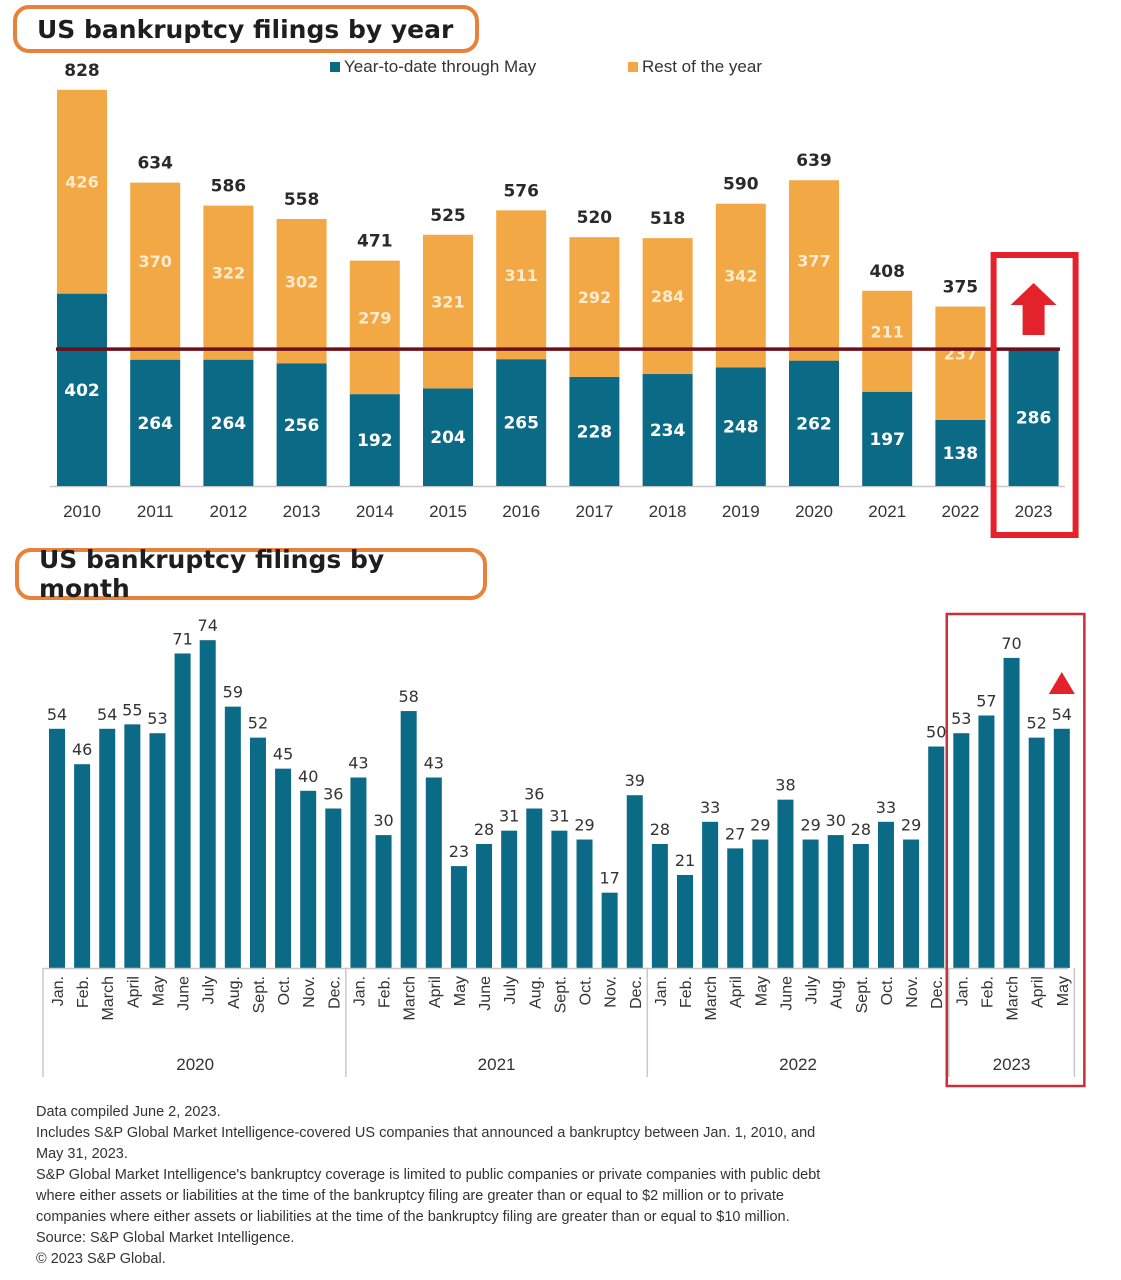 This screenshot has width=1121, height=1280. Describe the element at coordinates (887, 990) in the screenshot. I see `x-tick-label-2022-Oct: Oct.` at that location.